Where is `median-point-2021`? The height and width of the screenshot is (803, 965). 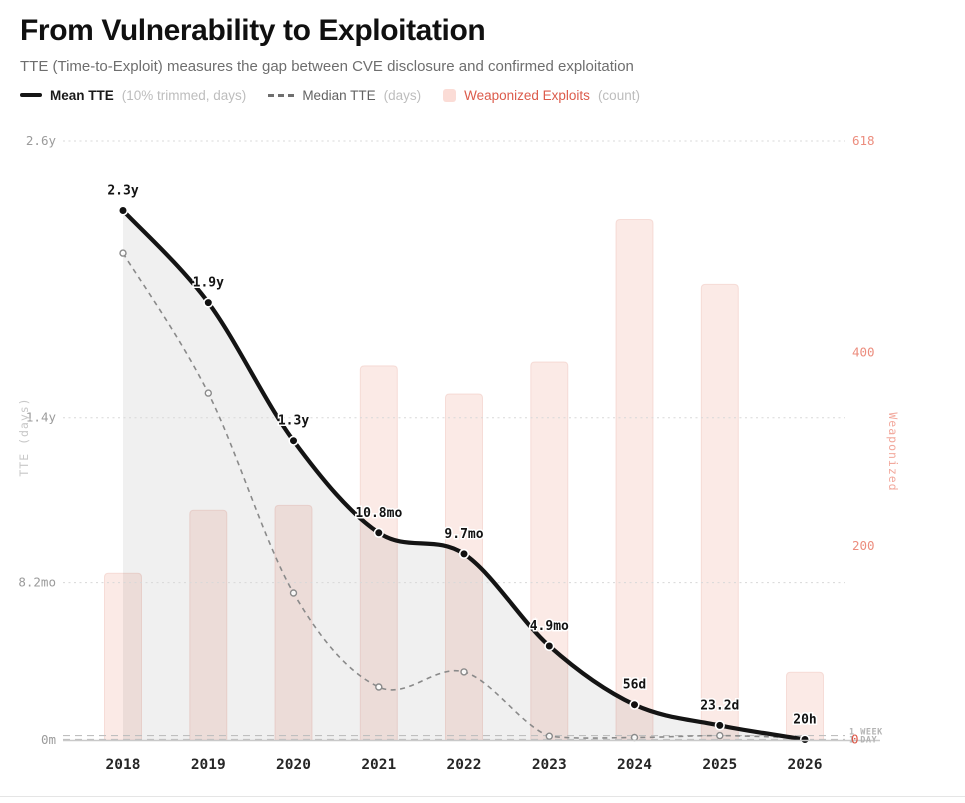
median-point-2021 is located at coordinates (379, 687).